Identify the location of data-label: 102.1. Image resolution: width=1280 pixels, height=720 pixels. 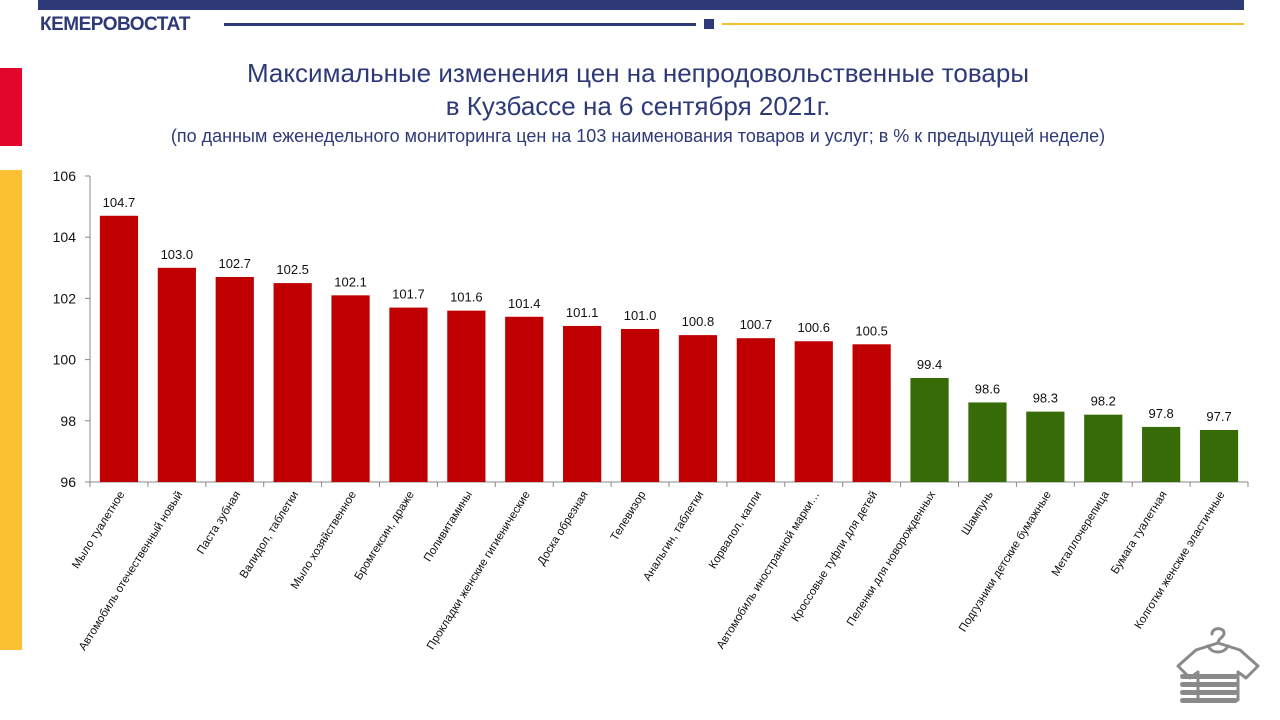
(350, 281).